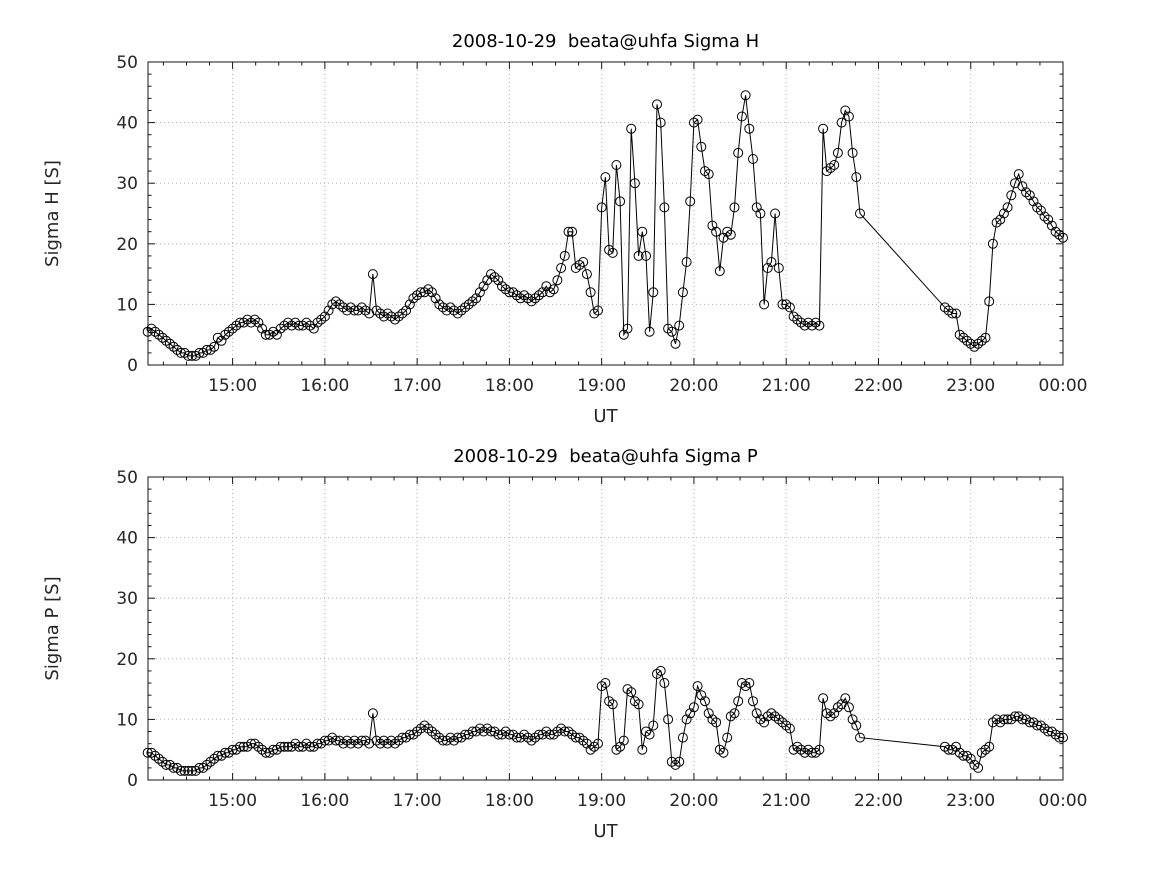 The width and height of the screenshot is (1167, 875). I want to click on x-tick-label: 19:00, so click(601, 386).